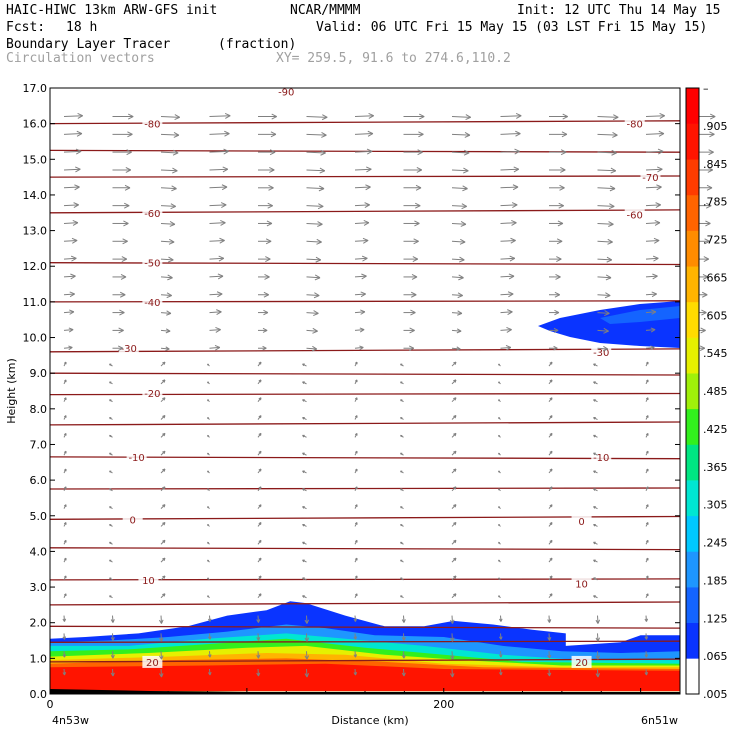 This screenshot has height=740, width=740. I want to click on y-tick-label: 16.0, so click(35, 124).